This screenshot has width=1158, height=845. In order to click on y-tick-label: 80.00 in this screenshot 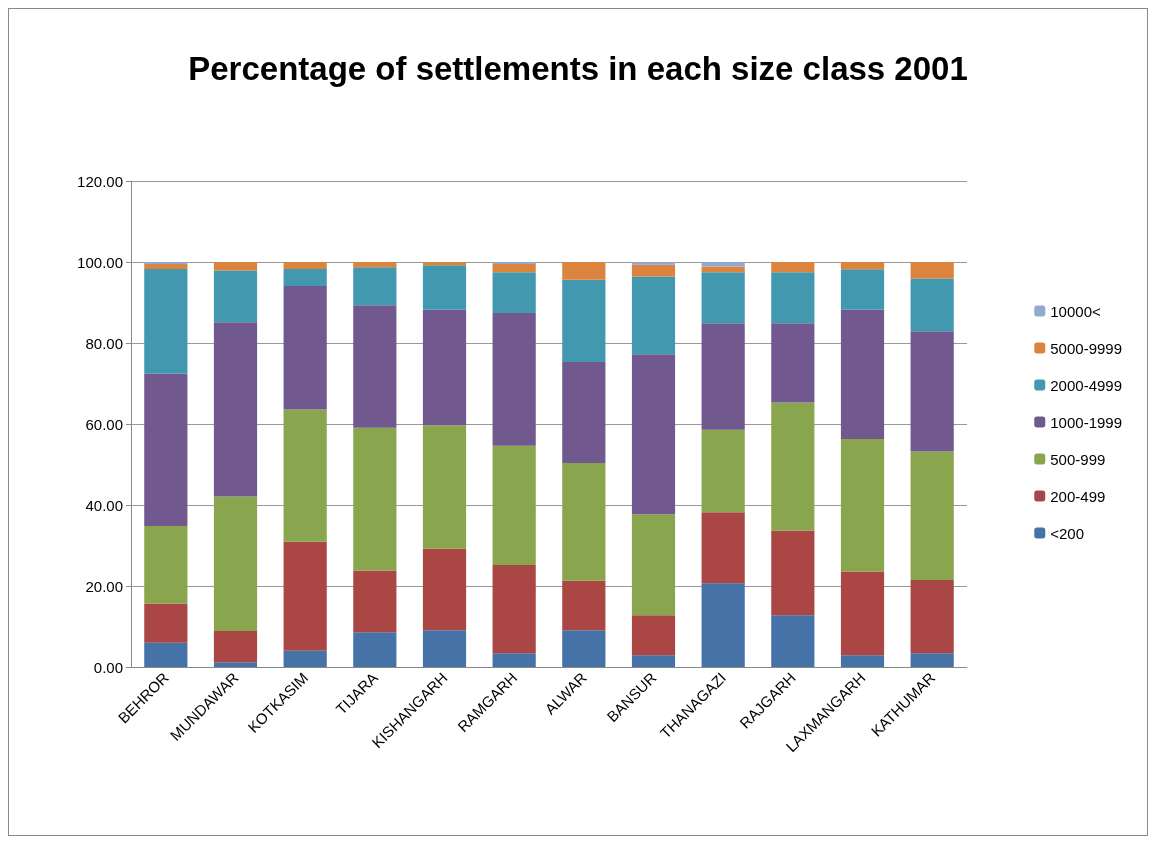, I will do `click(104, 343)`.